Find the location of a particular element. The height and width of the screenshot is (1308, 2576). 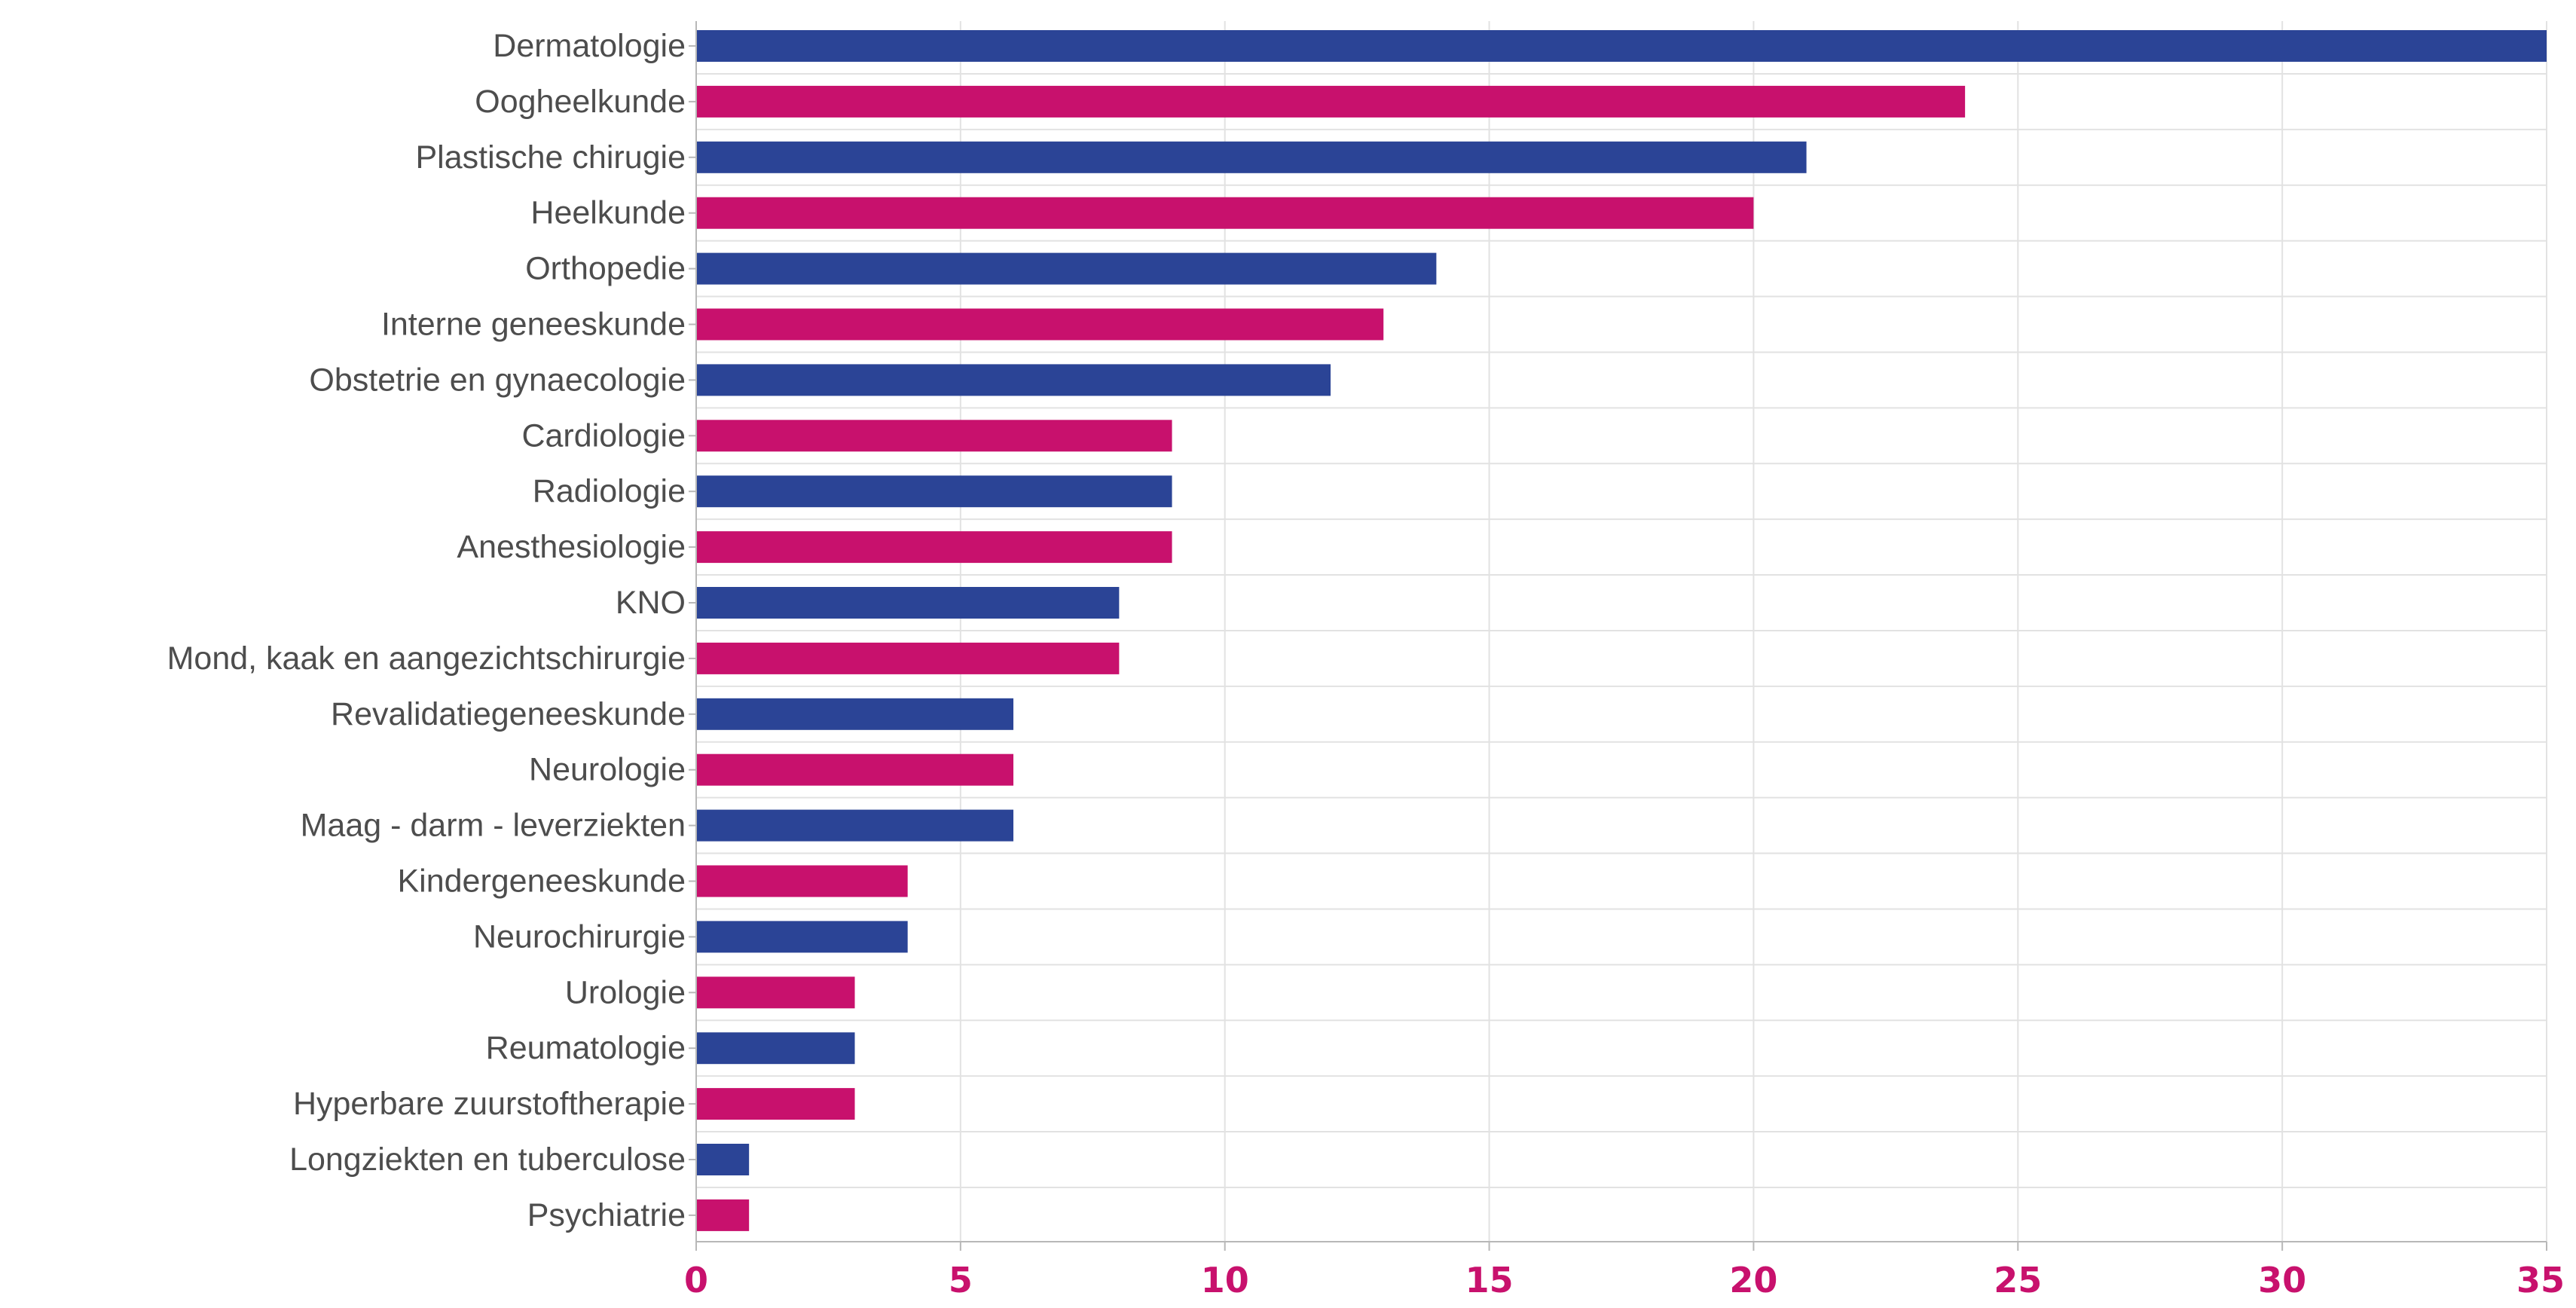

category-label: Maag - darm - leverziekten is located at coordinates (494, 826).